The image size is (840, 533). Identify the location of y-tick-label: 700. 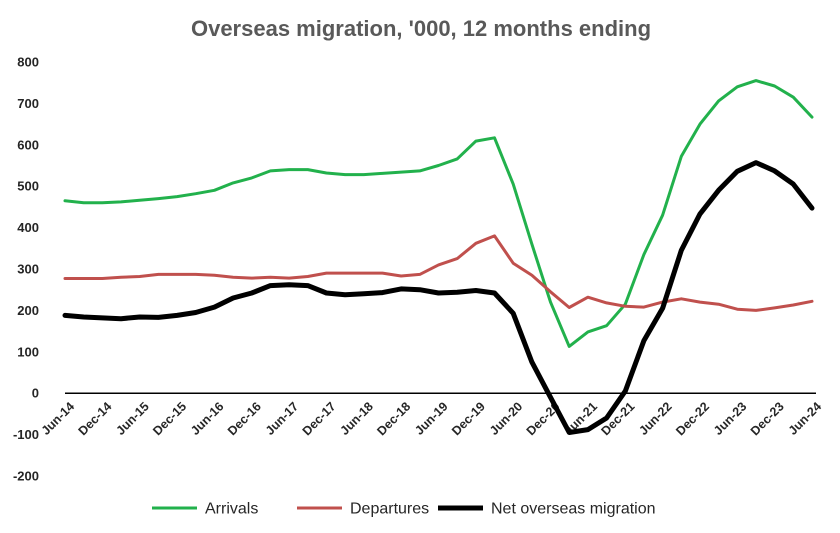
(28, 103).